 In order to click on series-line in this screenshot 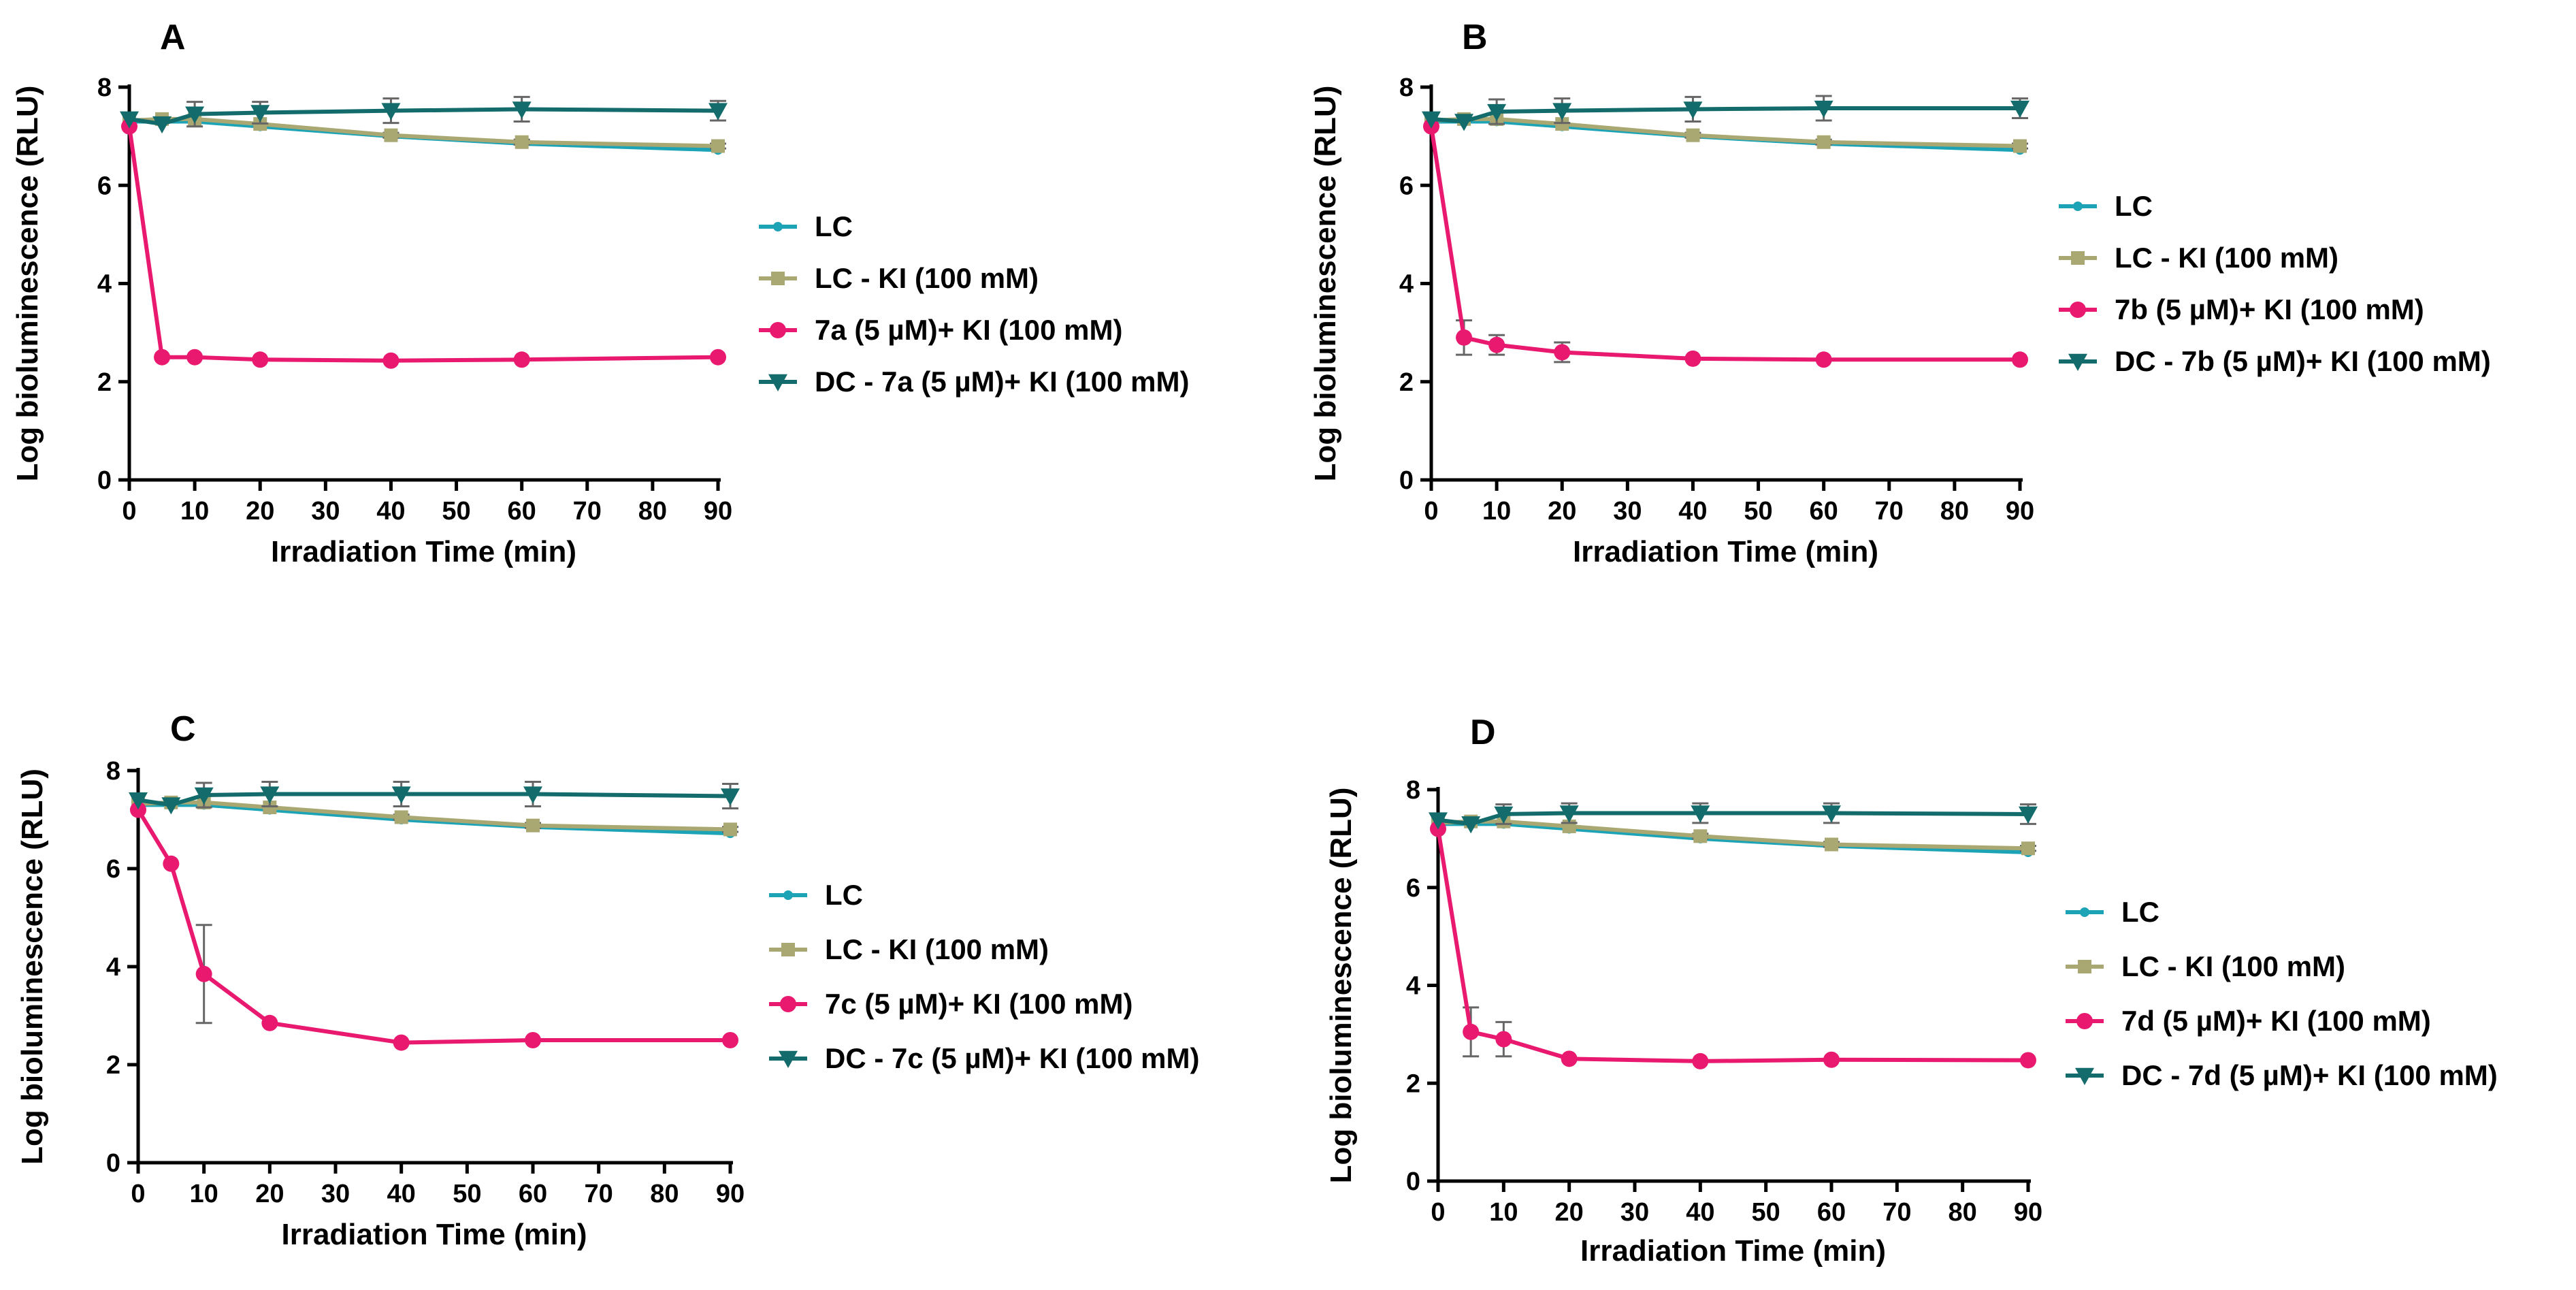, I will do `click(433, 927)`.